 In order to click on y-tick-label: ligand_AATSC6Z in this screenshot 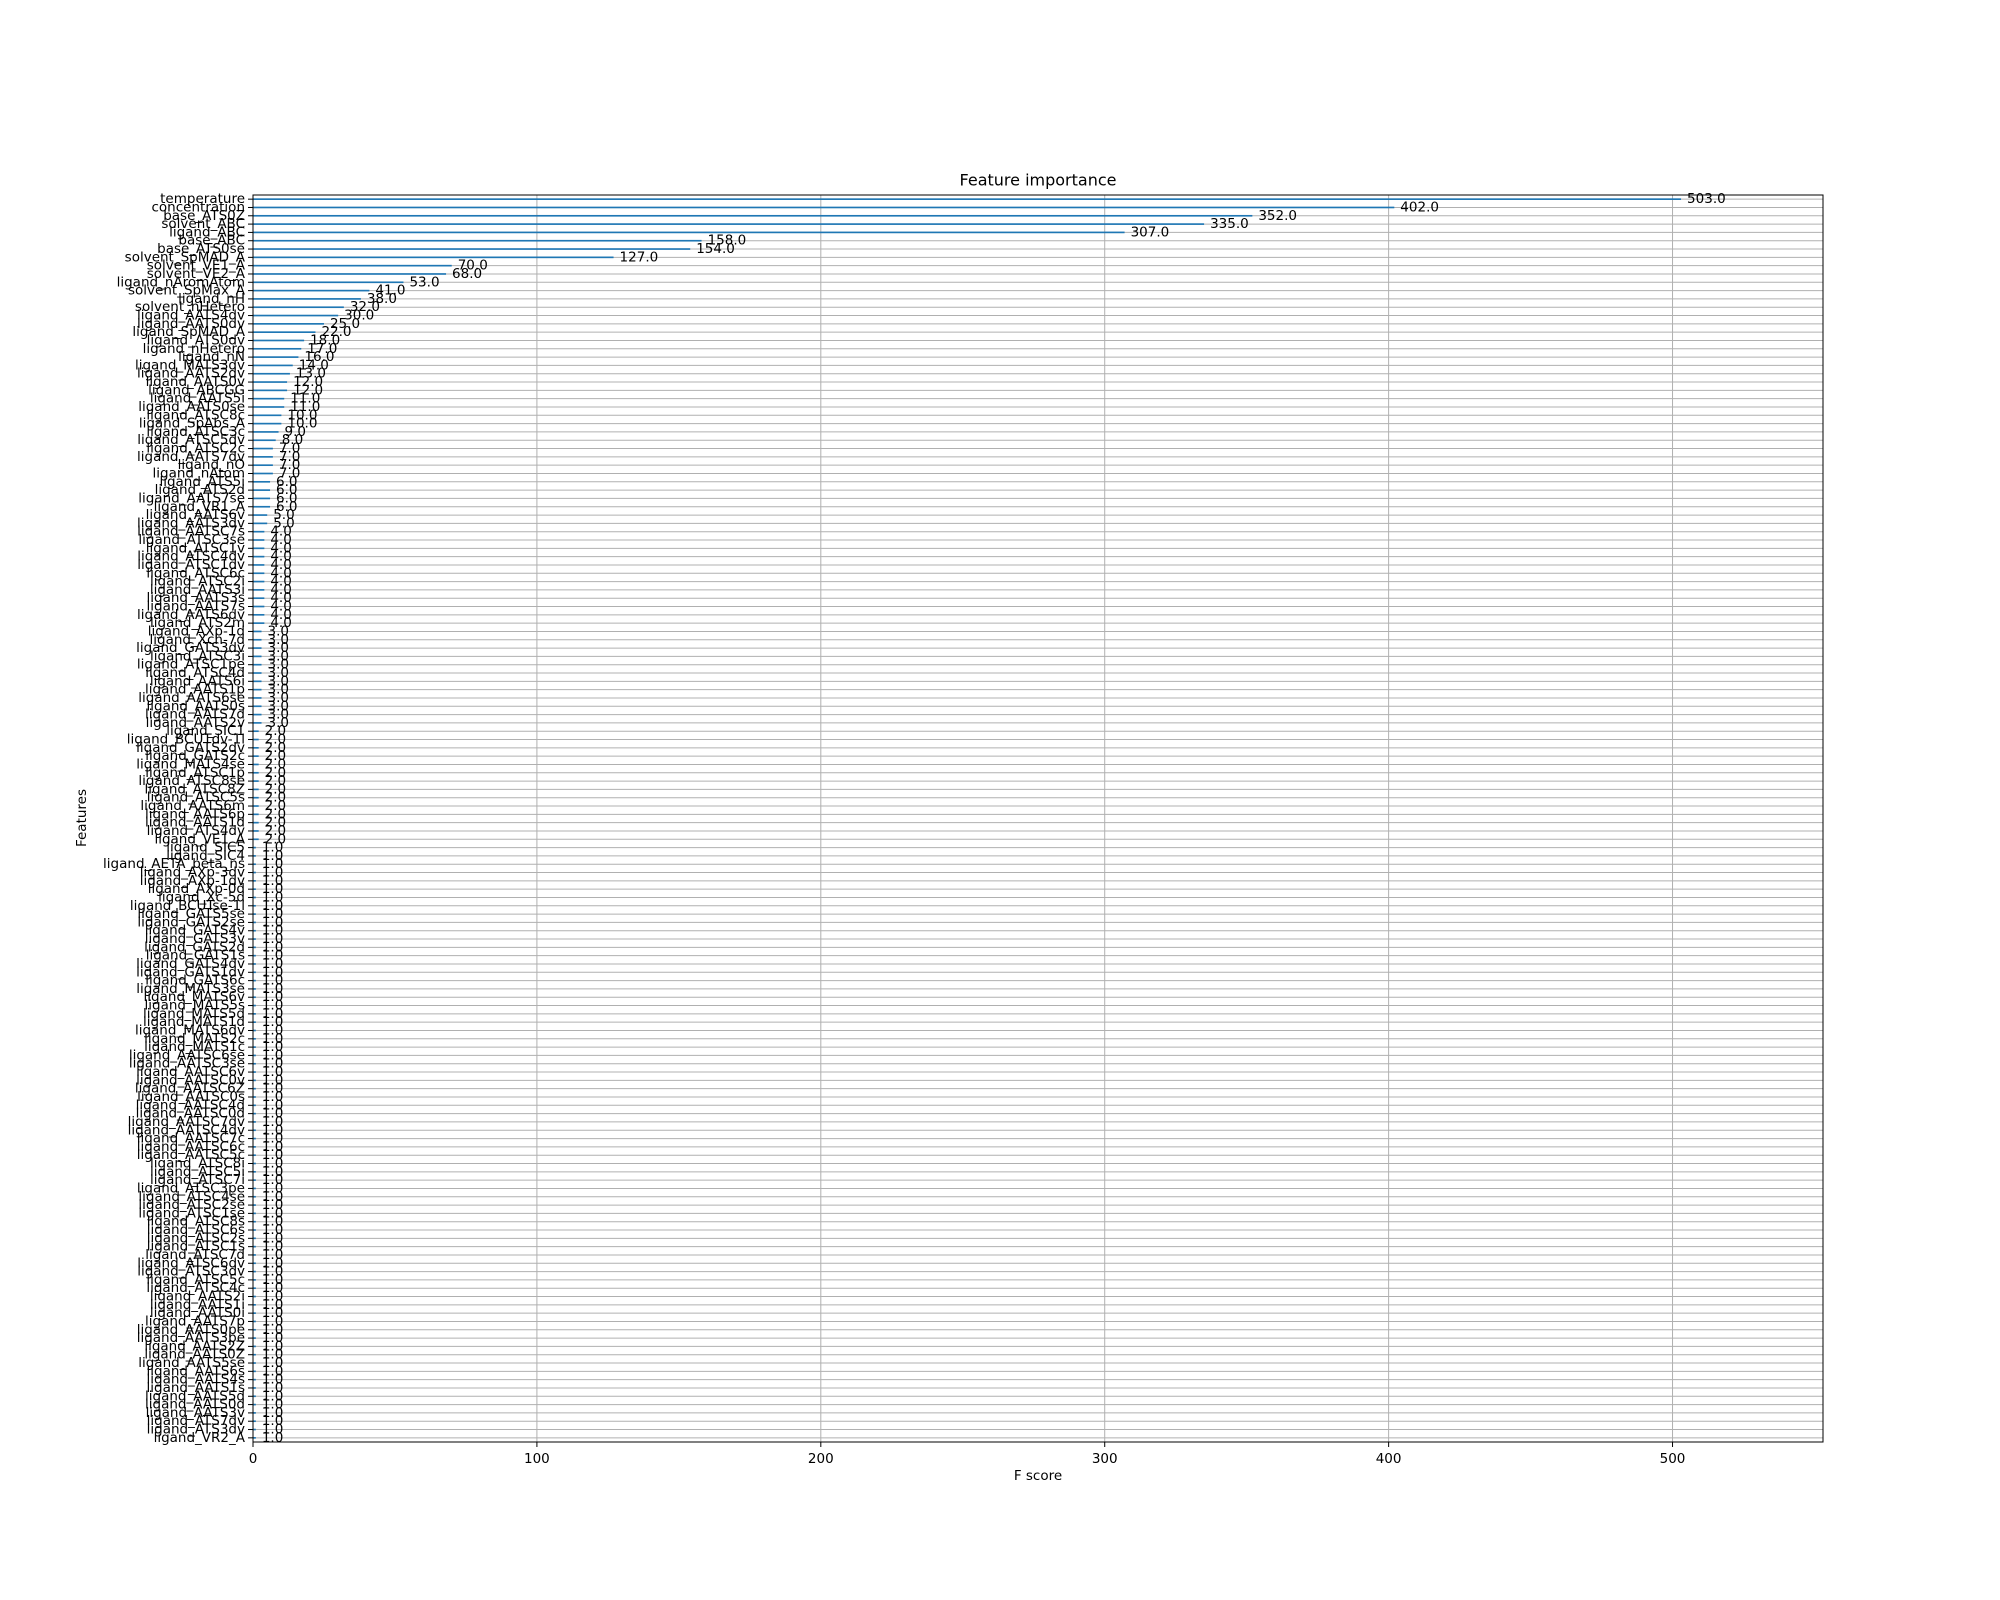, I will do `click(190, 1089)`.